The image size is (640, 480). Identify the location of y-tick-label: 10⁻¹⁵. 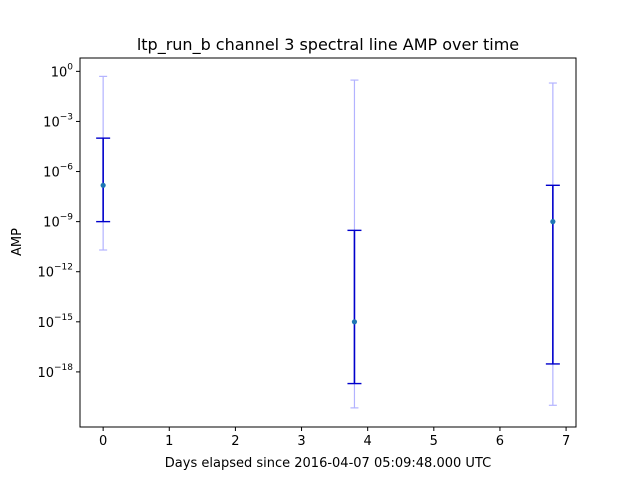
(55, 322).